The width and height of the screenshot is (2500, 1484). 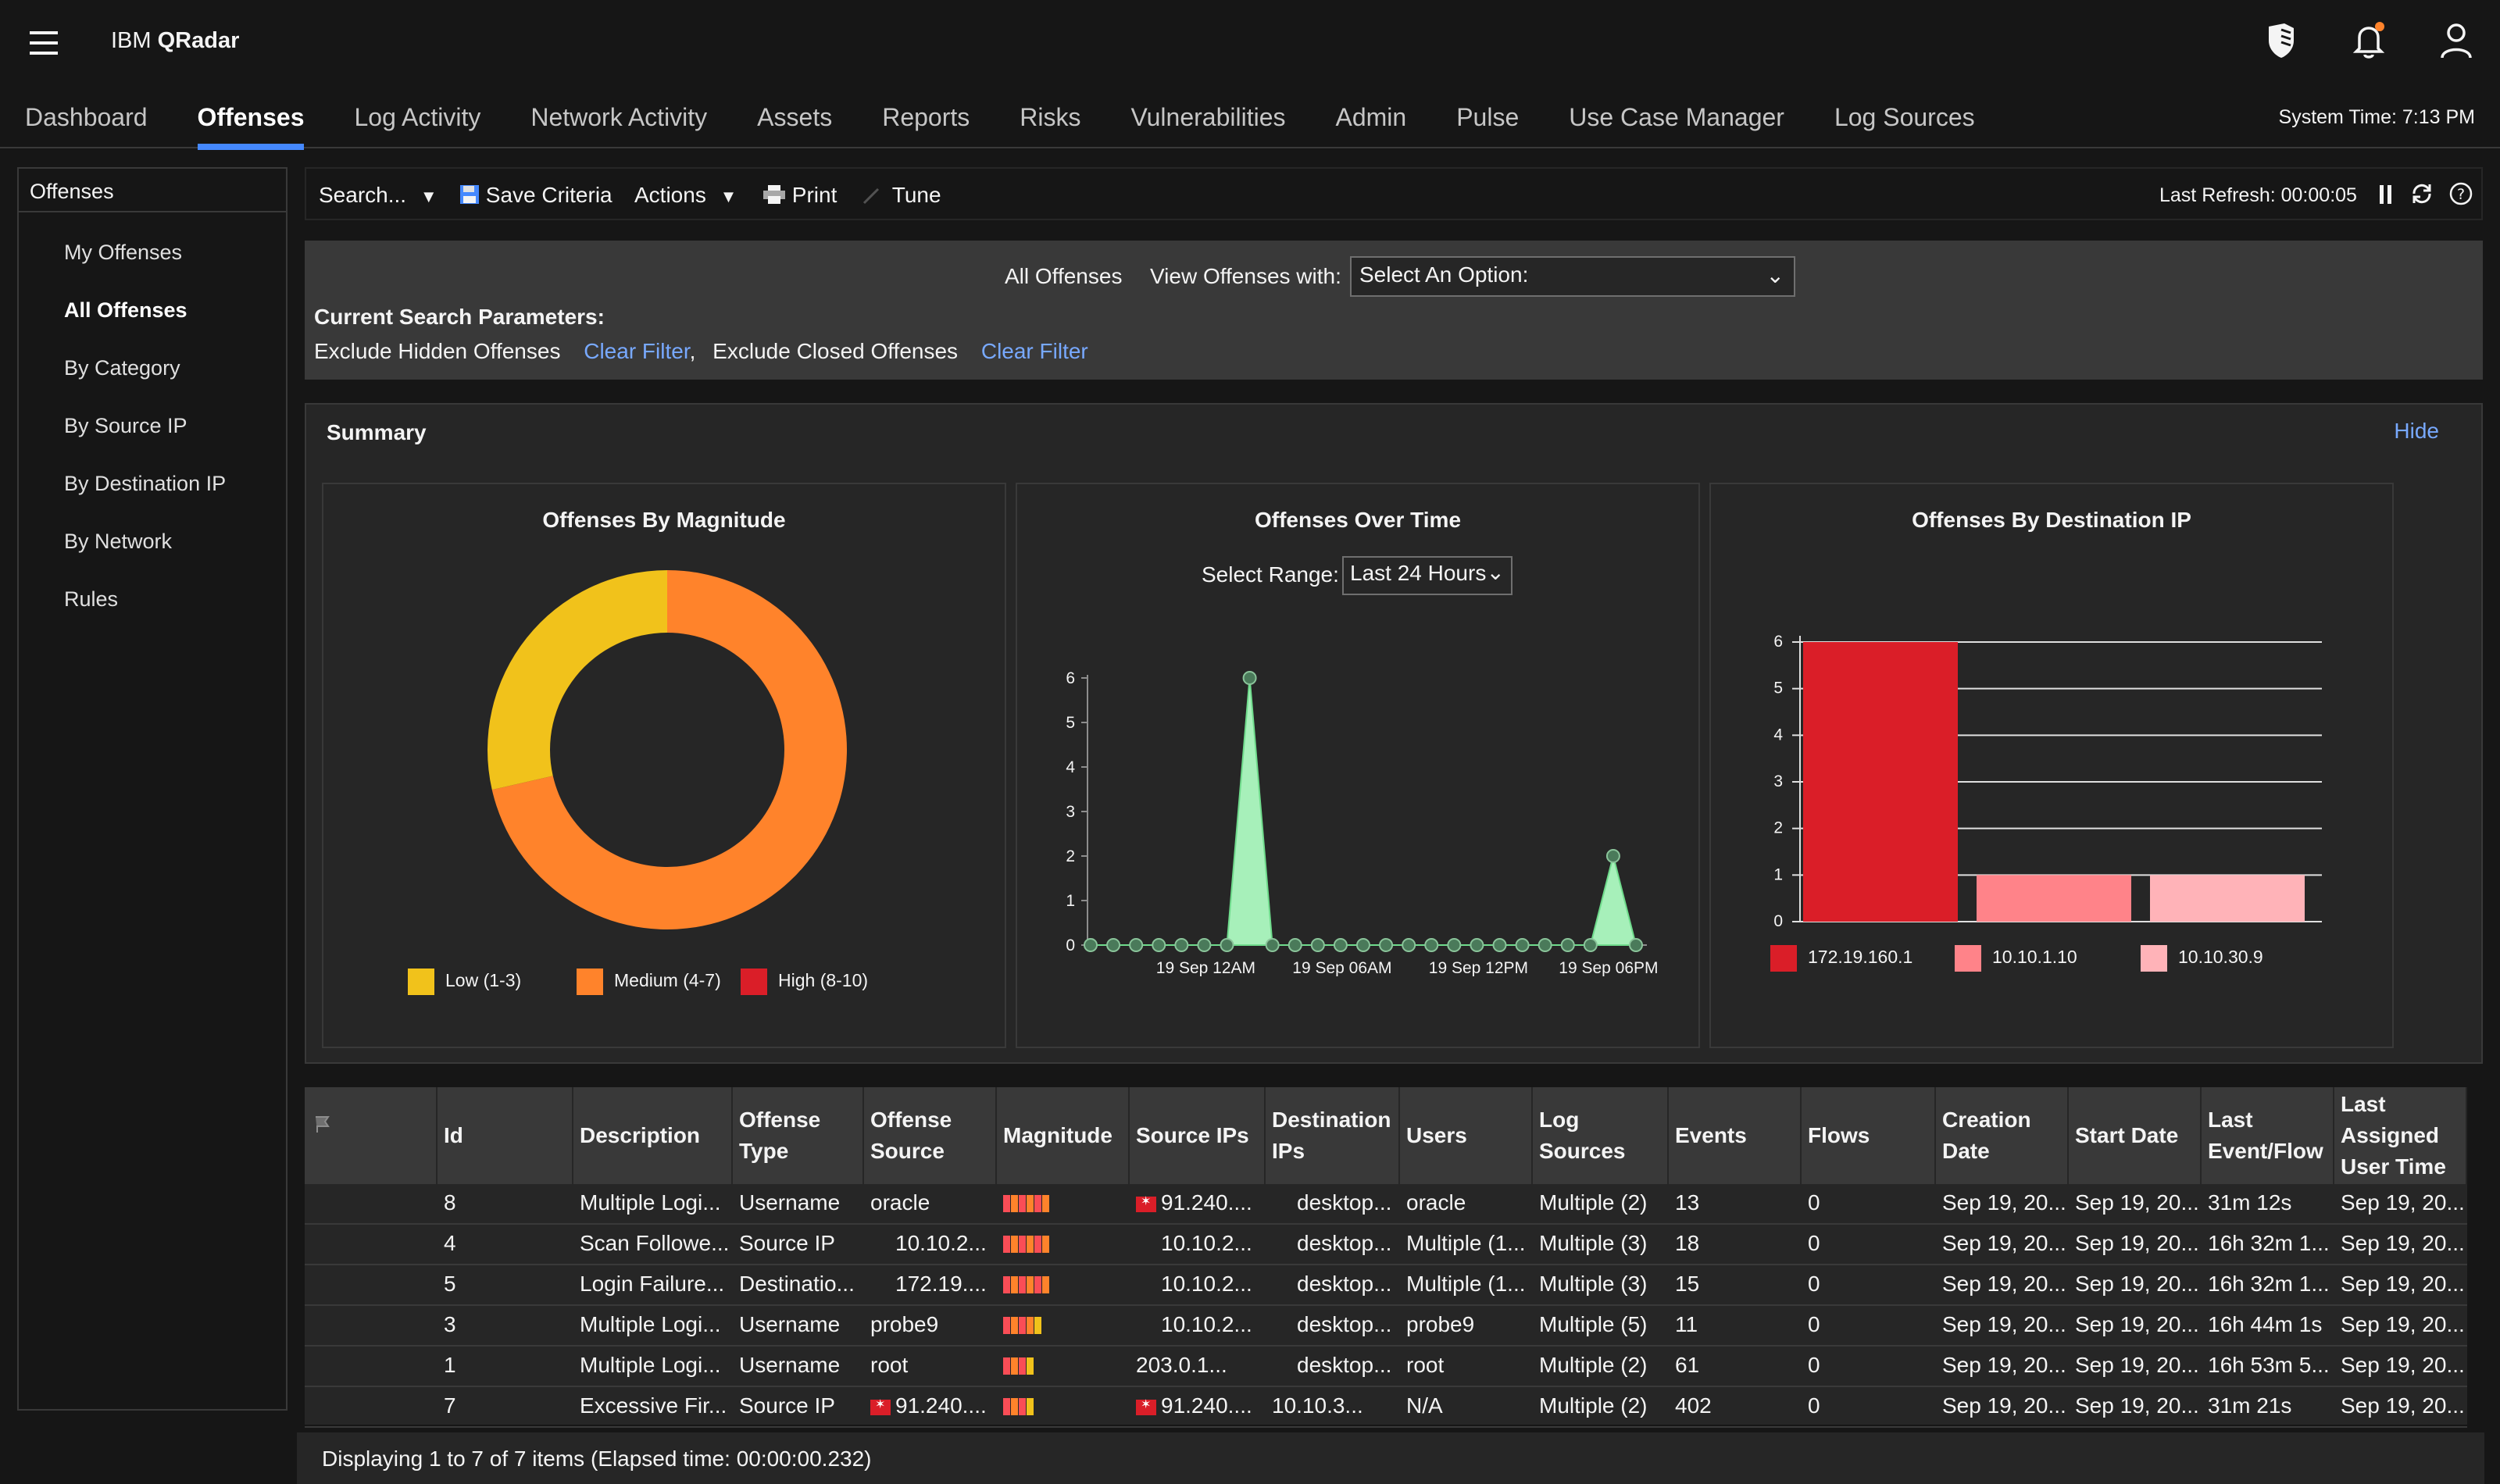 What do you see at coordinates (933, 1202) in the screenshot?
I see `cell-offense-source: oracle` at bounding box center [933, 1202].